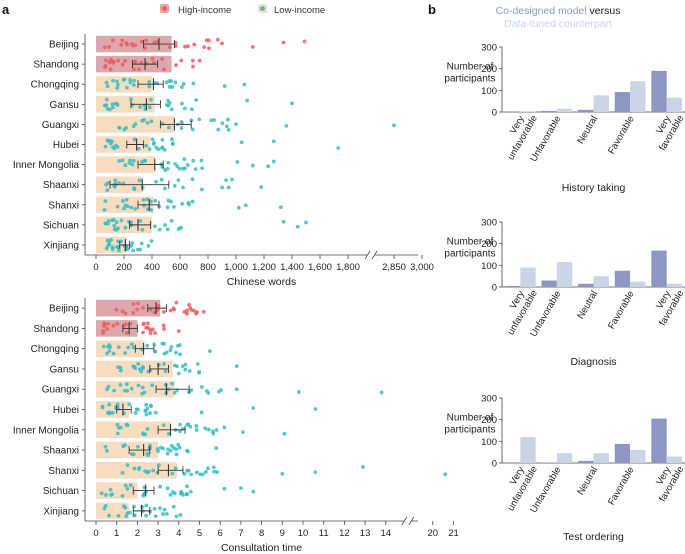  I want to click on y-axis-title-line1: Number of, so click(470, 418).